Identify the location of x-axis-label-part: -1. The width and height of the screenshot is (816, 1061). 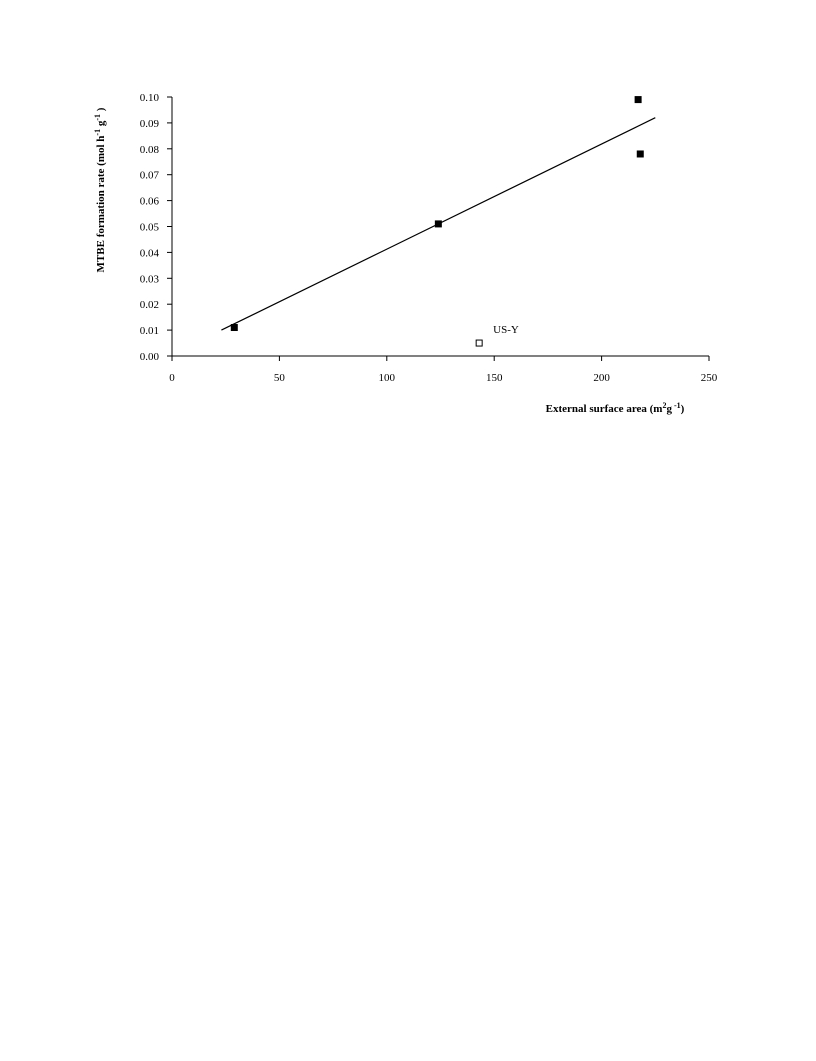
(676, 405).